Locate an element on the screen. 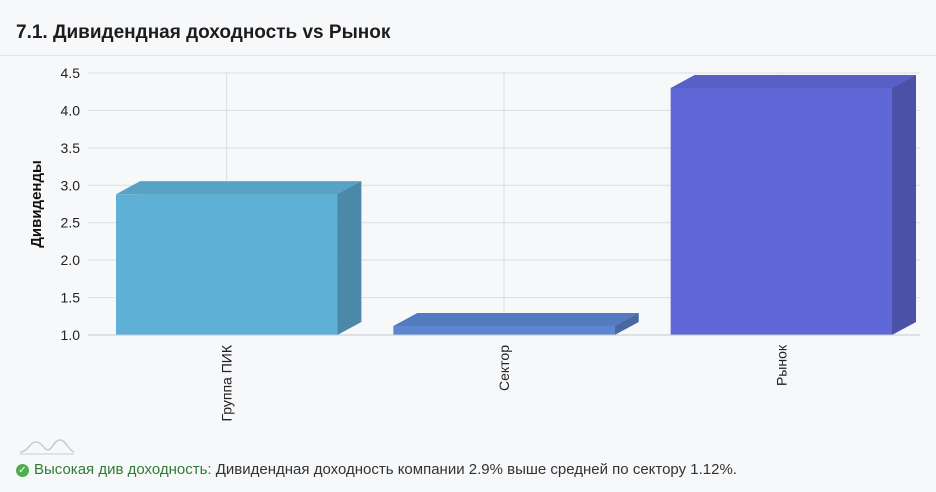  y-tick-label: 1.0 is located at coordinates (71, 335).